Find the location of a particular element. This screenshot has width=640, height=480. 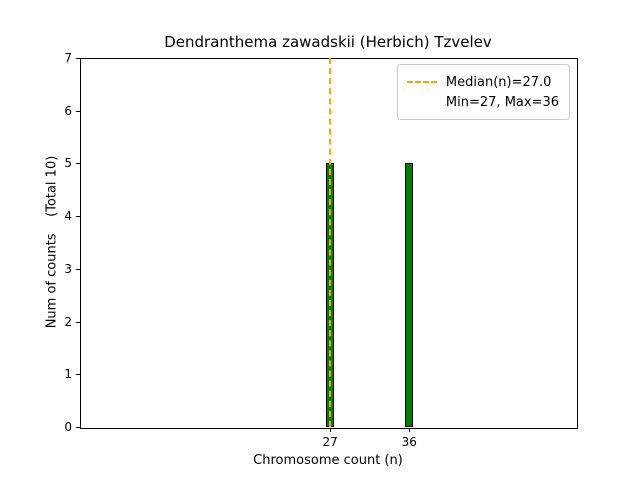

y-tick-label: 2 is located at coordinates (68, 321).